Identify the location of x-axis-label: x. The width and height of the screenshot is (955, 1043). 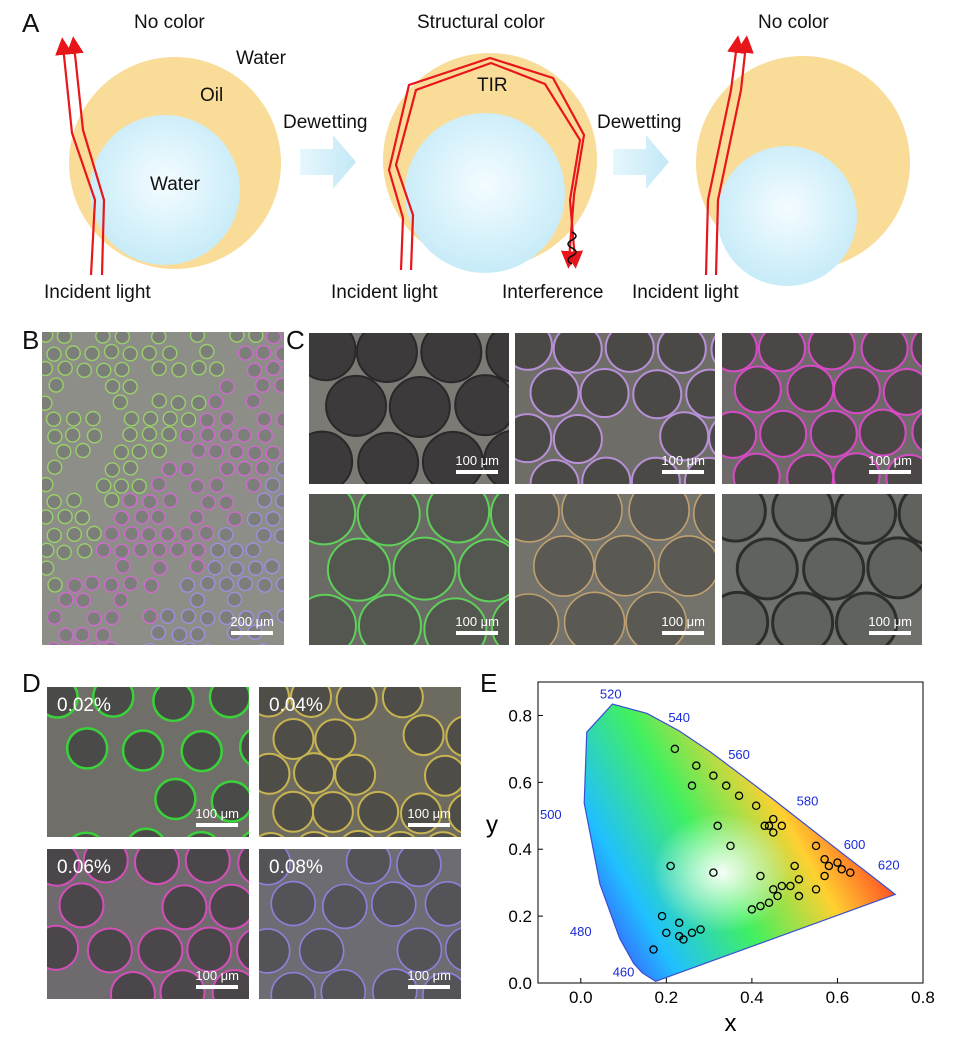
(731, 1023).